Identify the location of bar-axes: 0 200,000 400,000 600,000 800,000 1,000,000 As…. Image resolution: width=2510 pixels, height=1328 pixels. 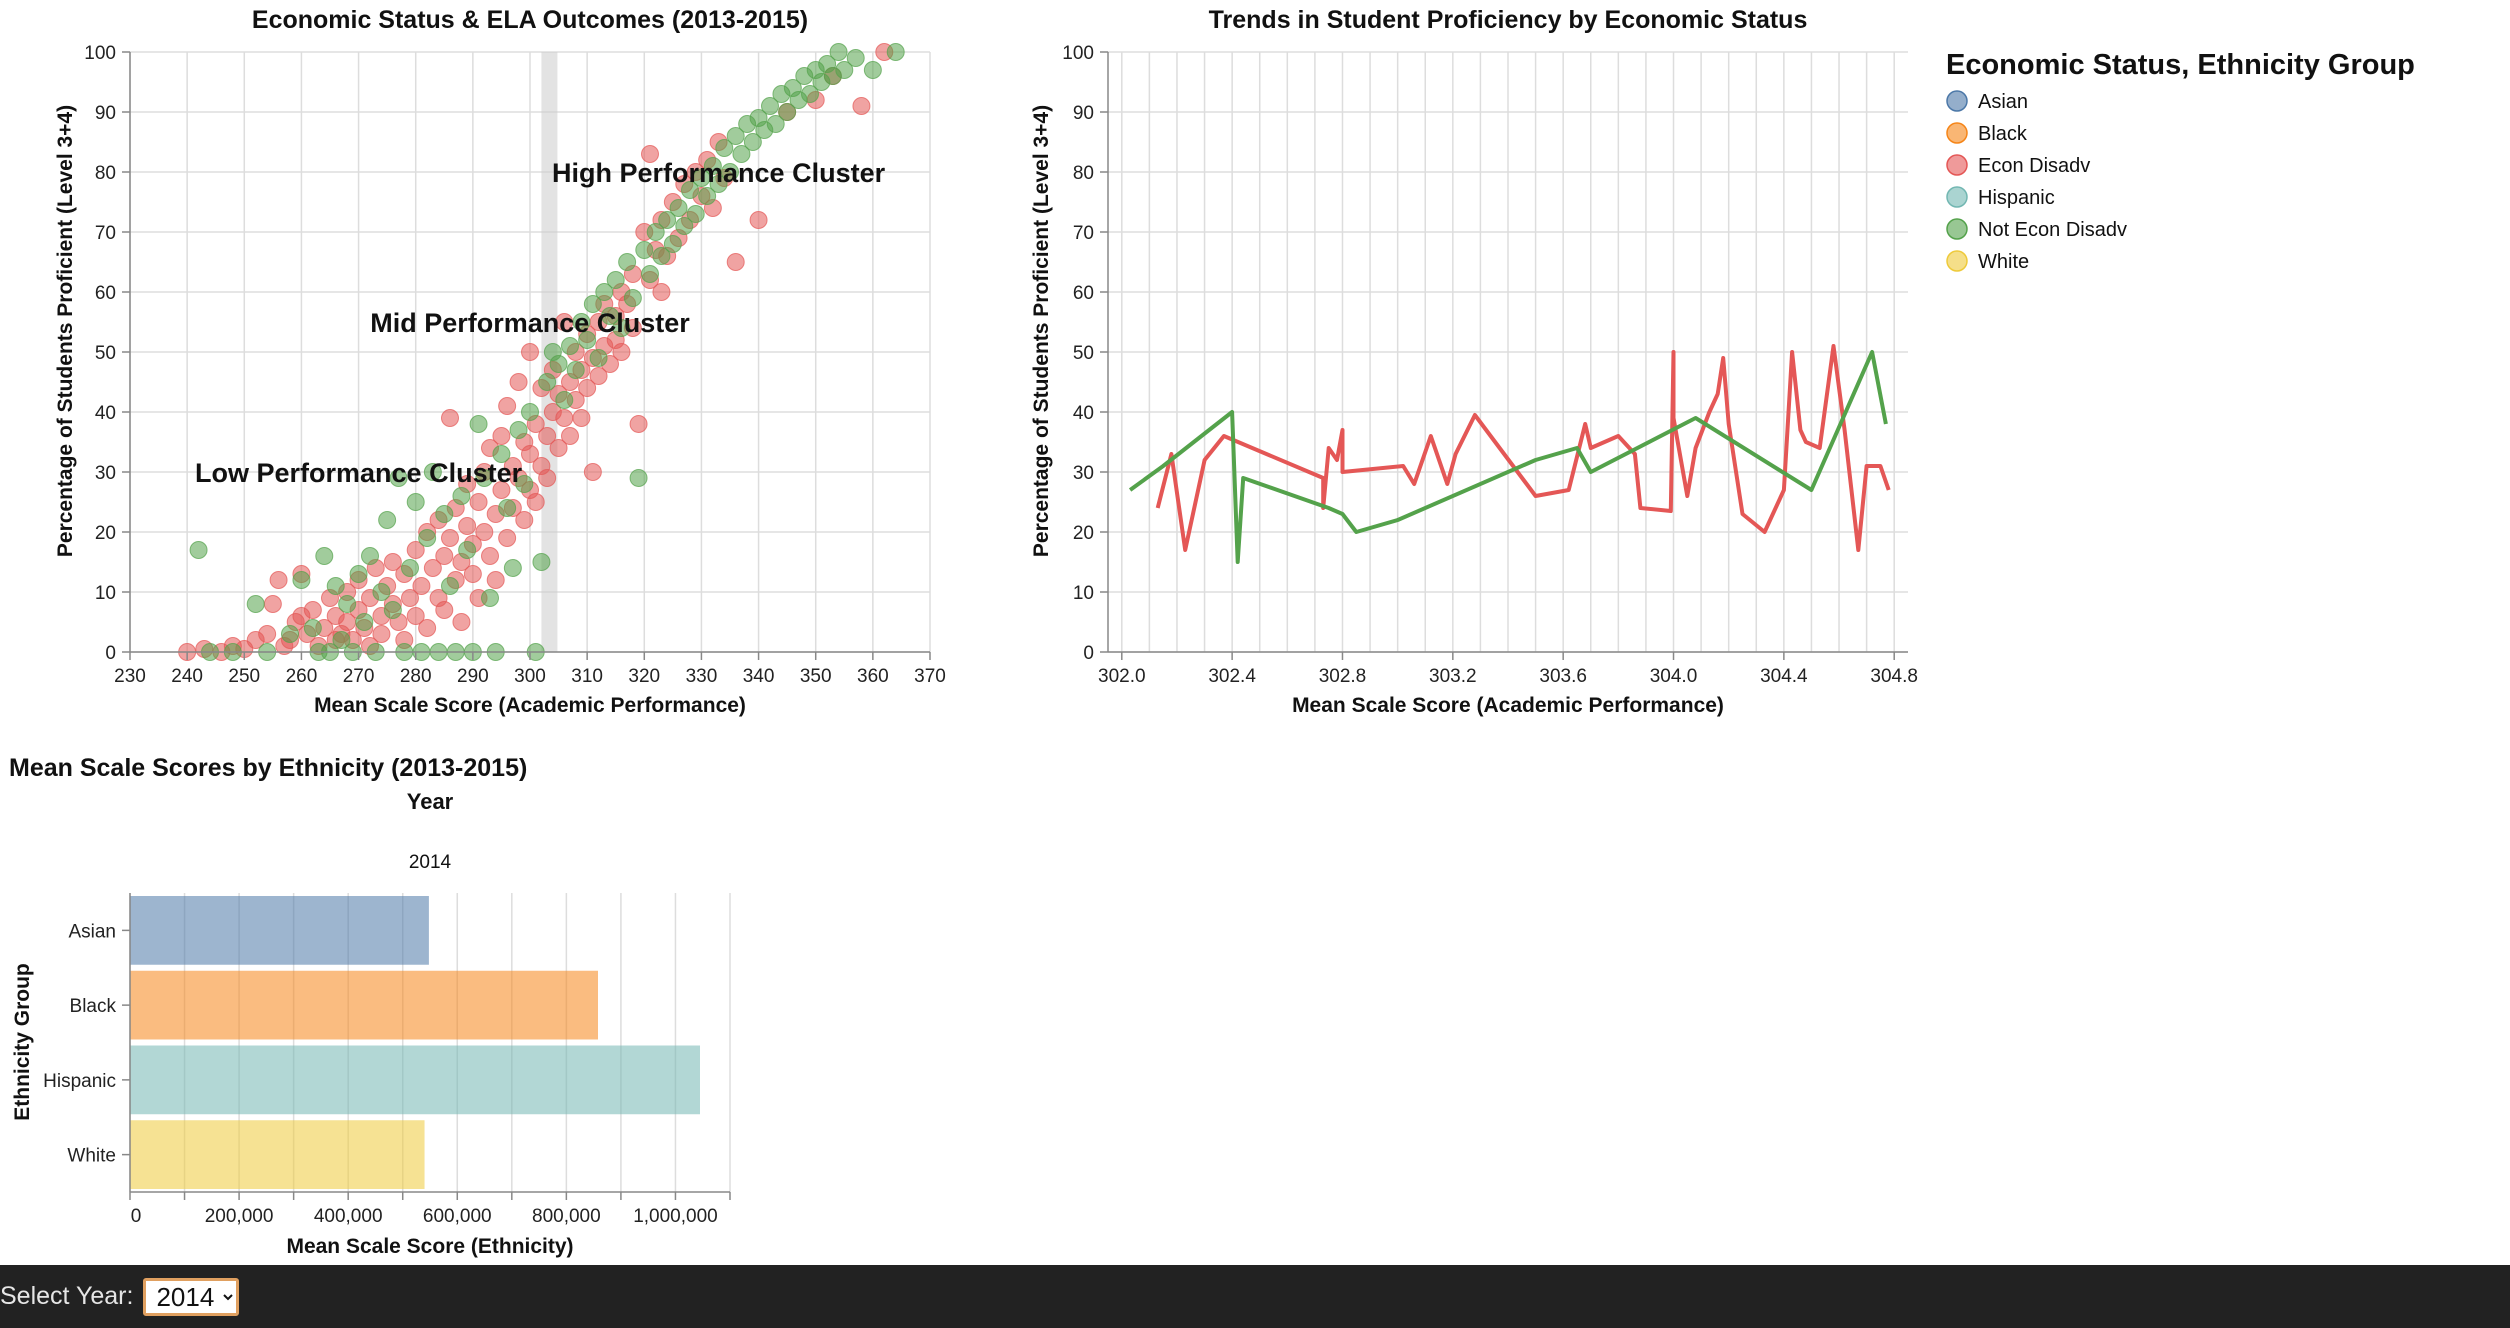
(387, 1060).